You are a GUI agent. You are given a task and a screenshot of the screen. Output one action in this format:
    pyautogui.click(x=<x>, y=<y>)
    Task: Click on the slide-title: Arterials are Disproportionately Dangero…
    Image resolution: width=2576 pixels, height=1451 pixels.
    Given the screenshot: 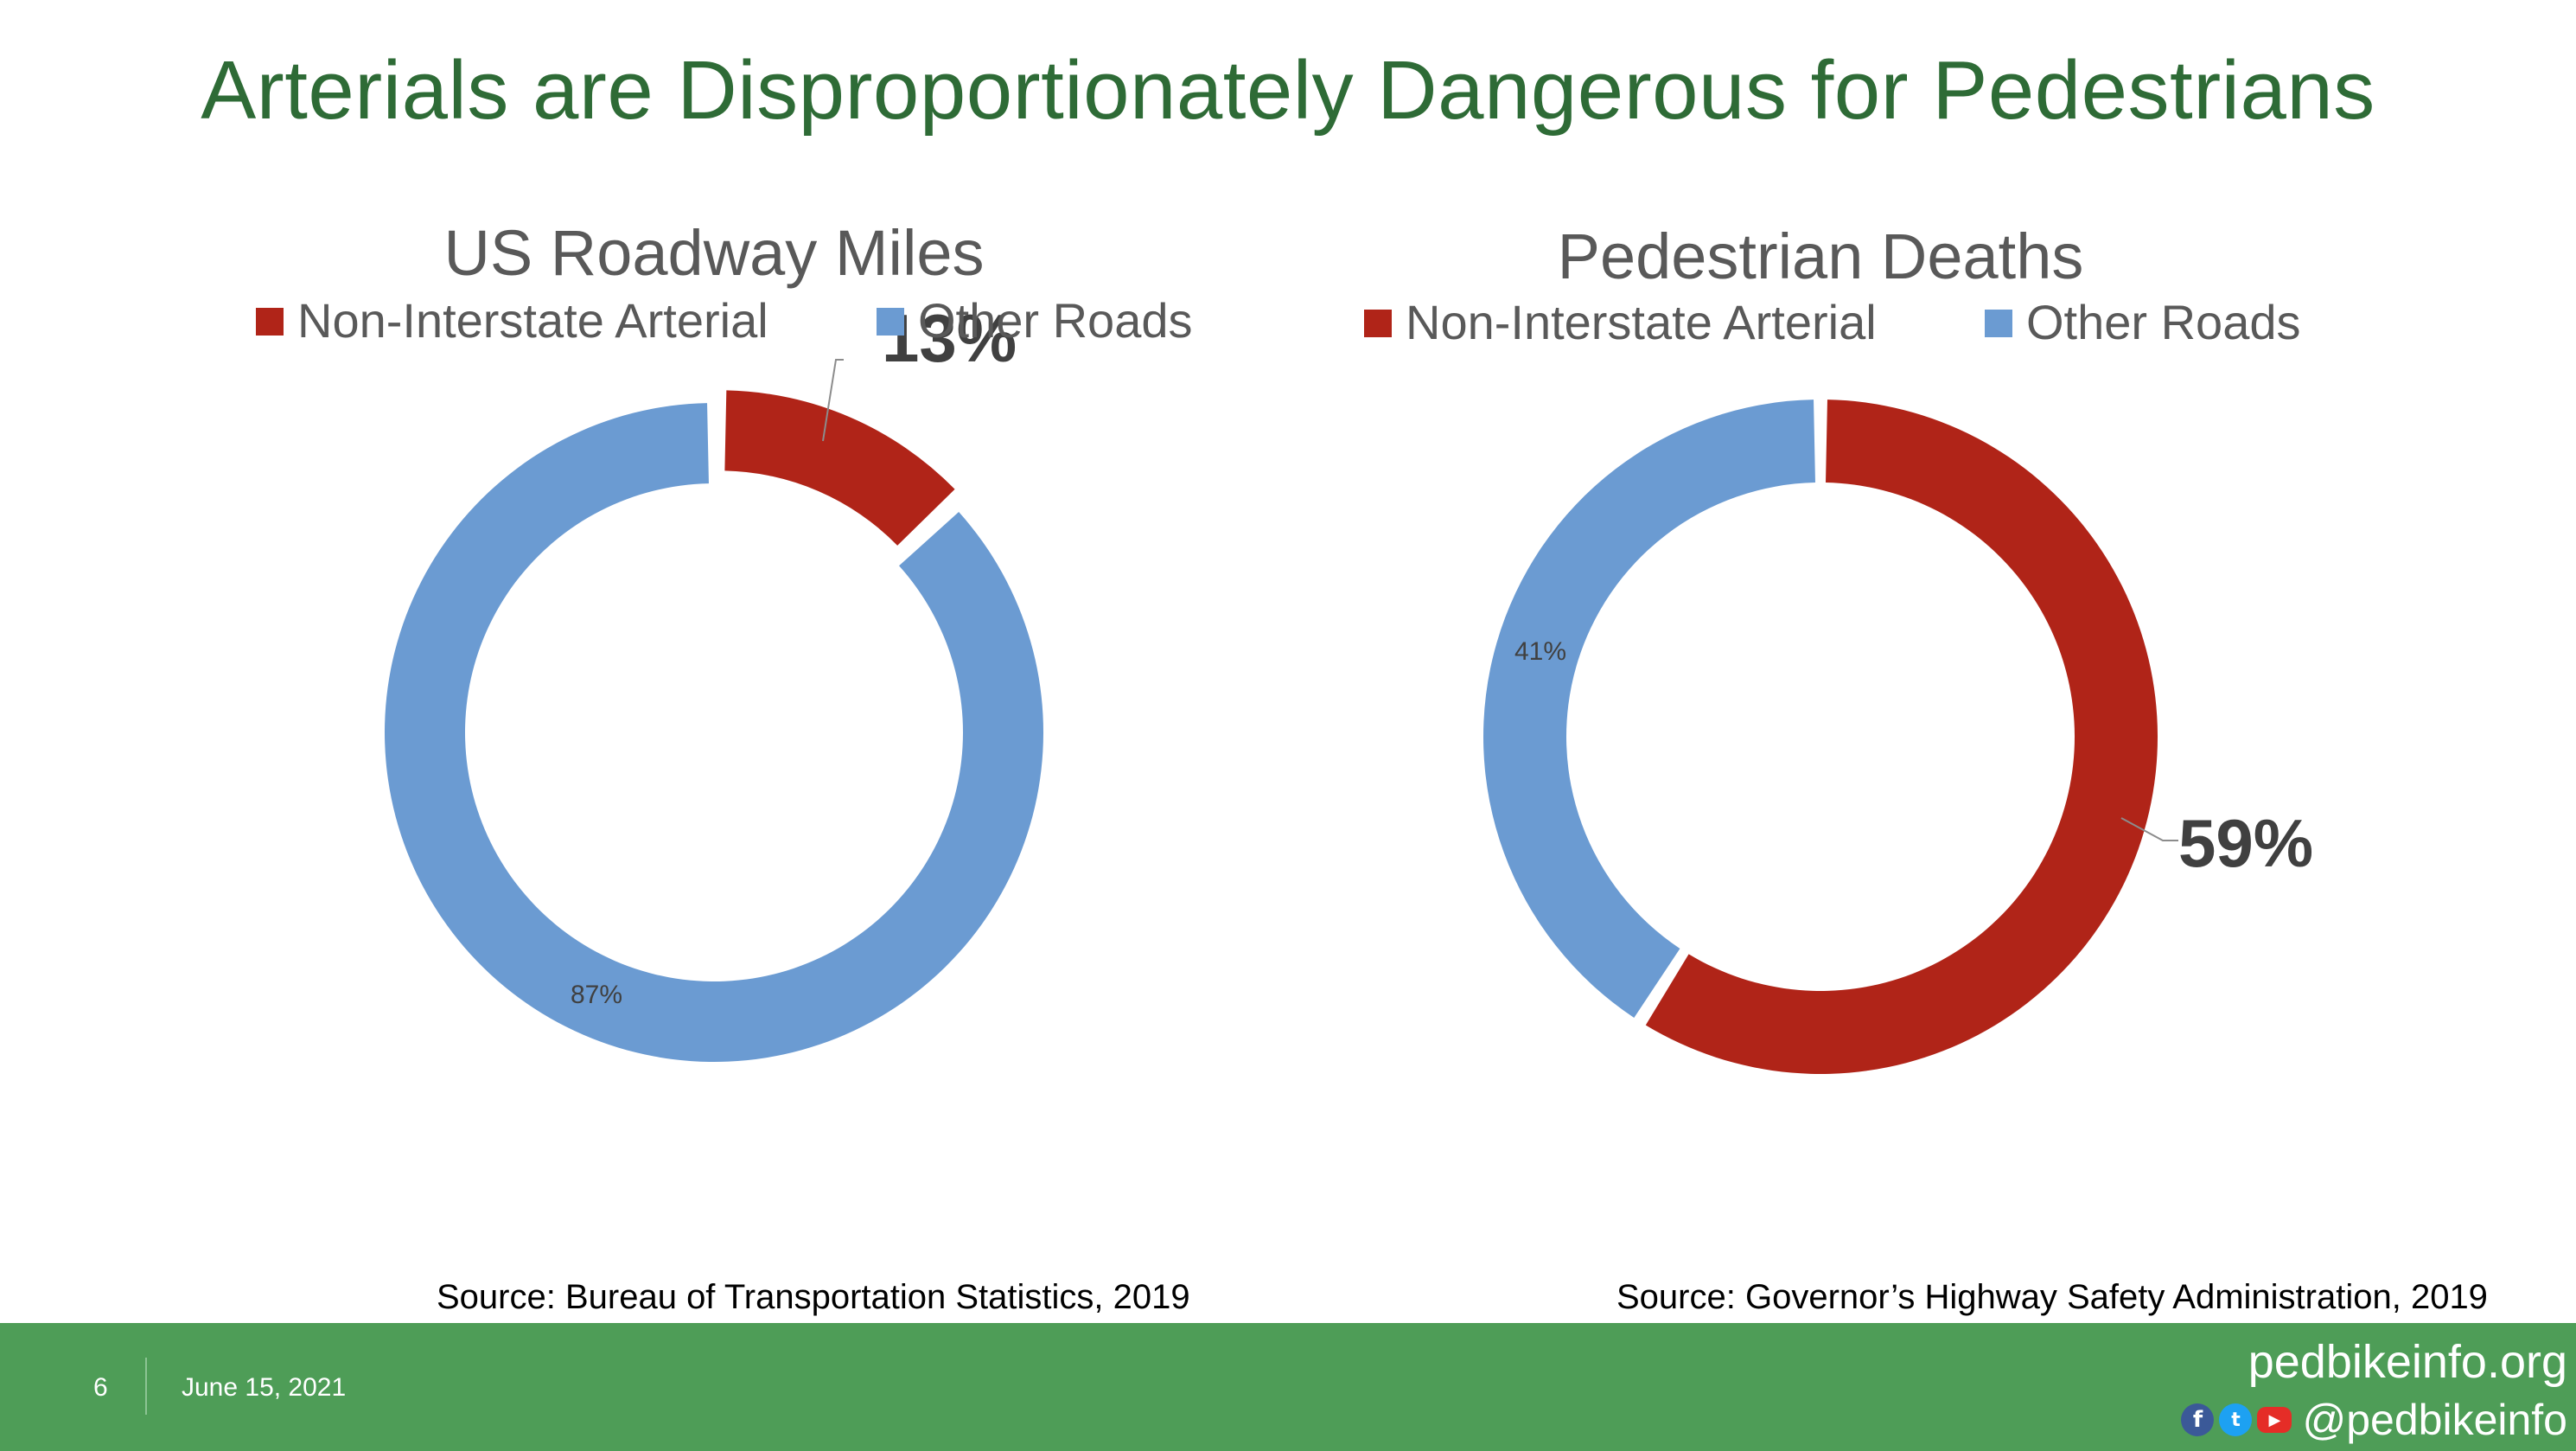 What is the action you would take?
    pyautogui.click(x=1288, y=90)
    